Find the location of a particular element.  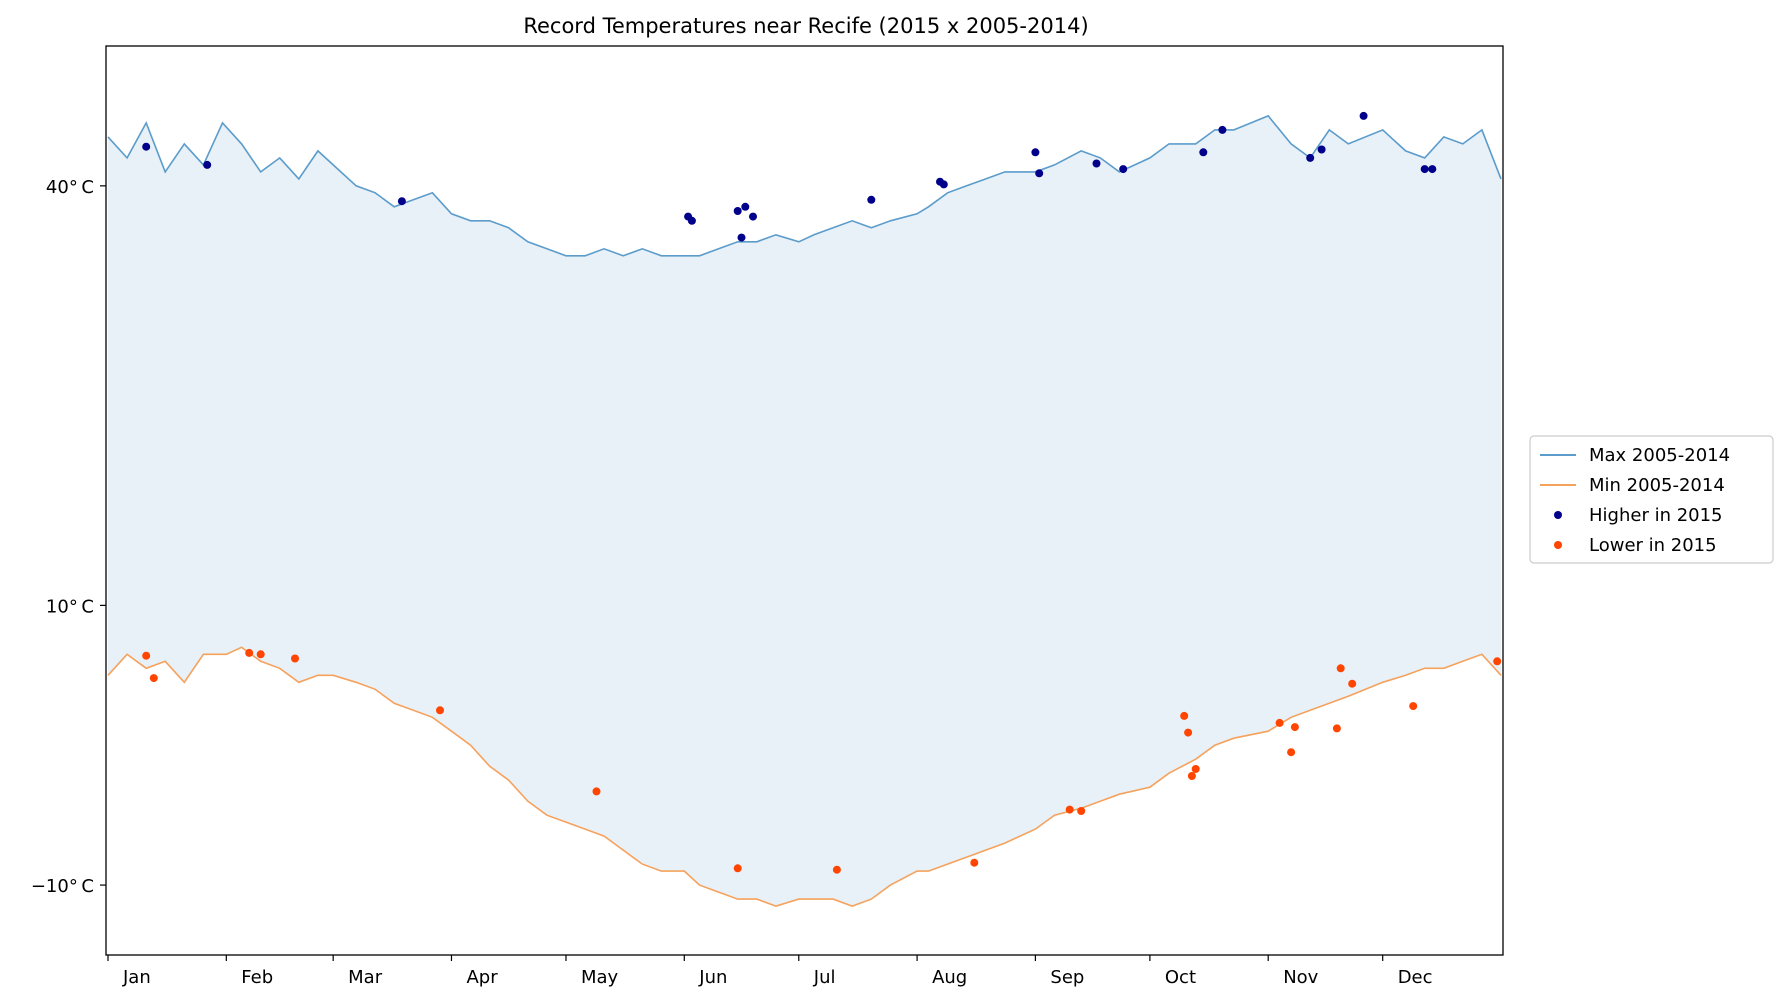

legend-label: Higher in 2015 is located at coordinates (1656, 515).